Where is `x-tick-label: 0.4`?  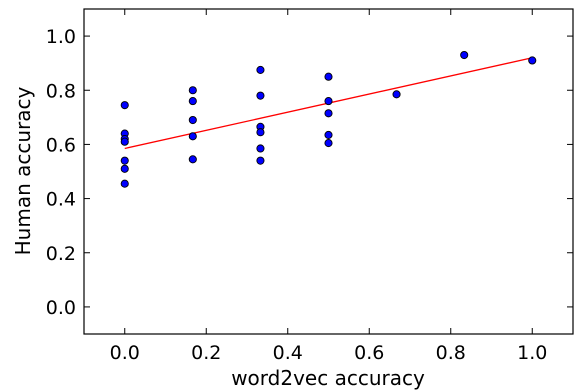 x-tick-label: 0.4 is located at coordinates (288, 353).